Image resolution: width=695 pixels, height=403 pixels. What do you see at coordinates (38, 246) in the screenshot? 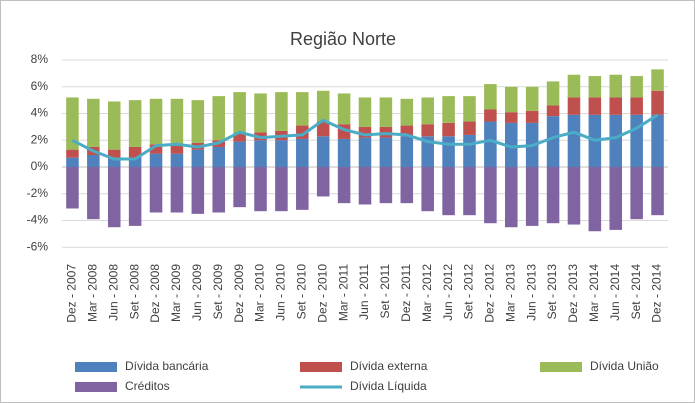
I see `y-tick-label: -6%` at bounding box center [38, 246].